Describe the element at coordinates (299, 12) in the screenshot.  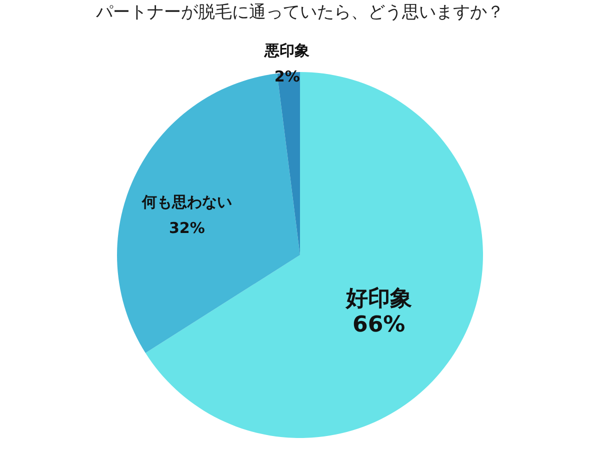
I see `chart-title: パートナーが脱毛に通っていたら、どう思いますか？` at that location.